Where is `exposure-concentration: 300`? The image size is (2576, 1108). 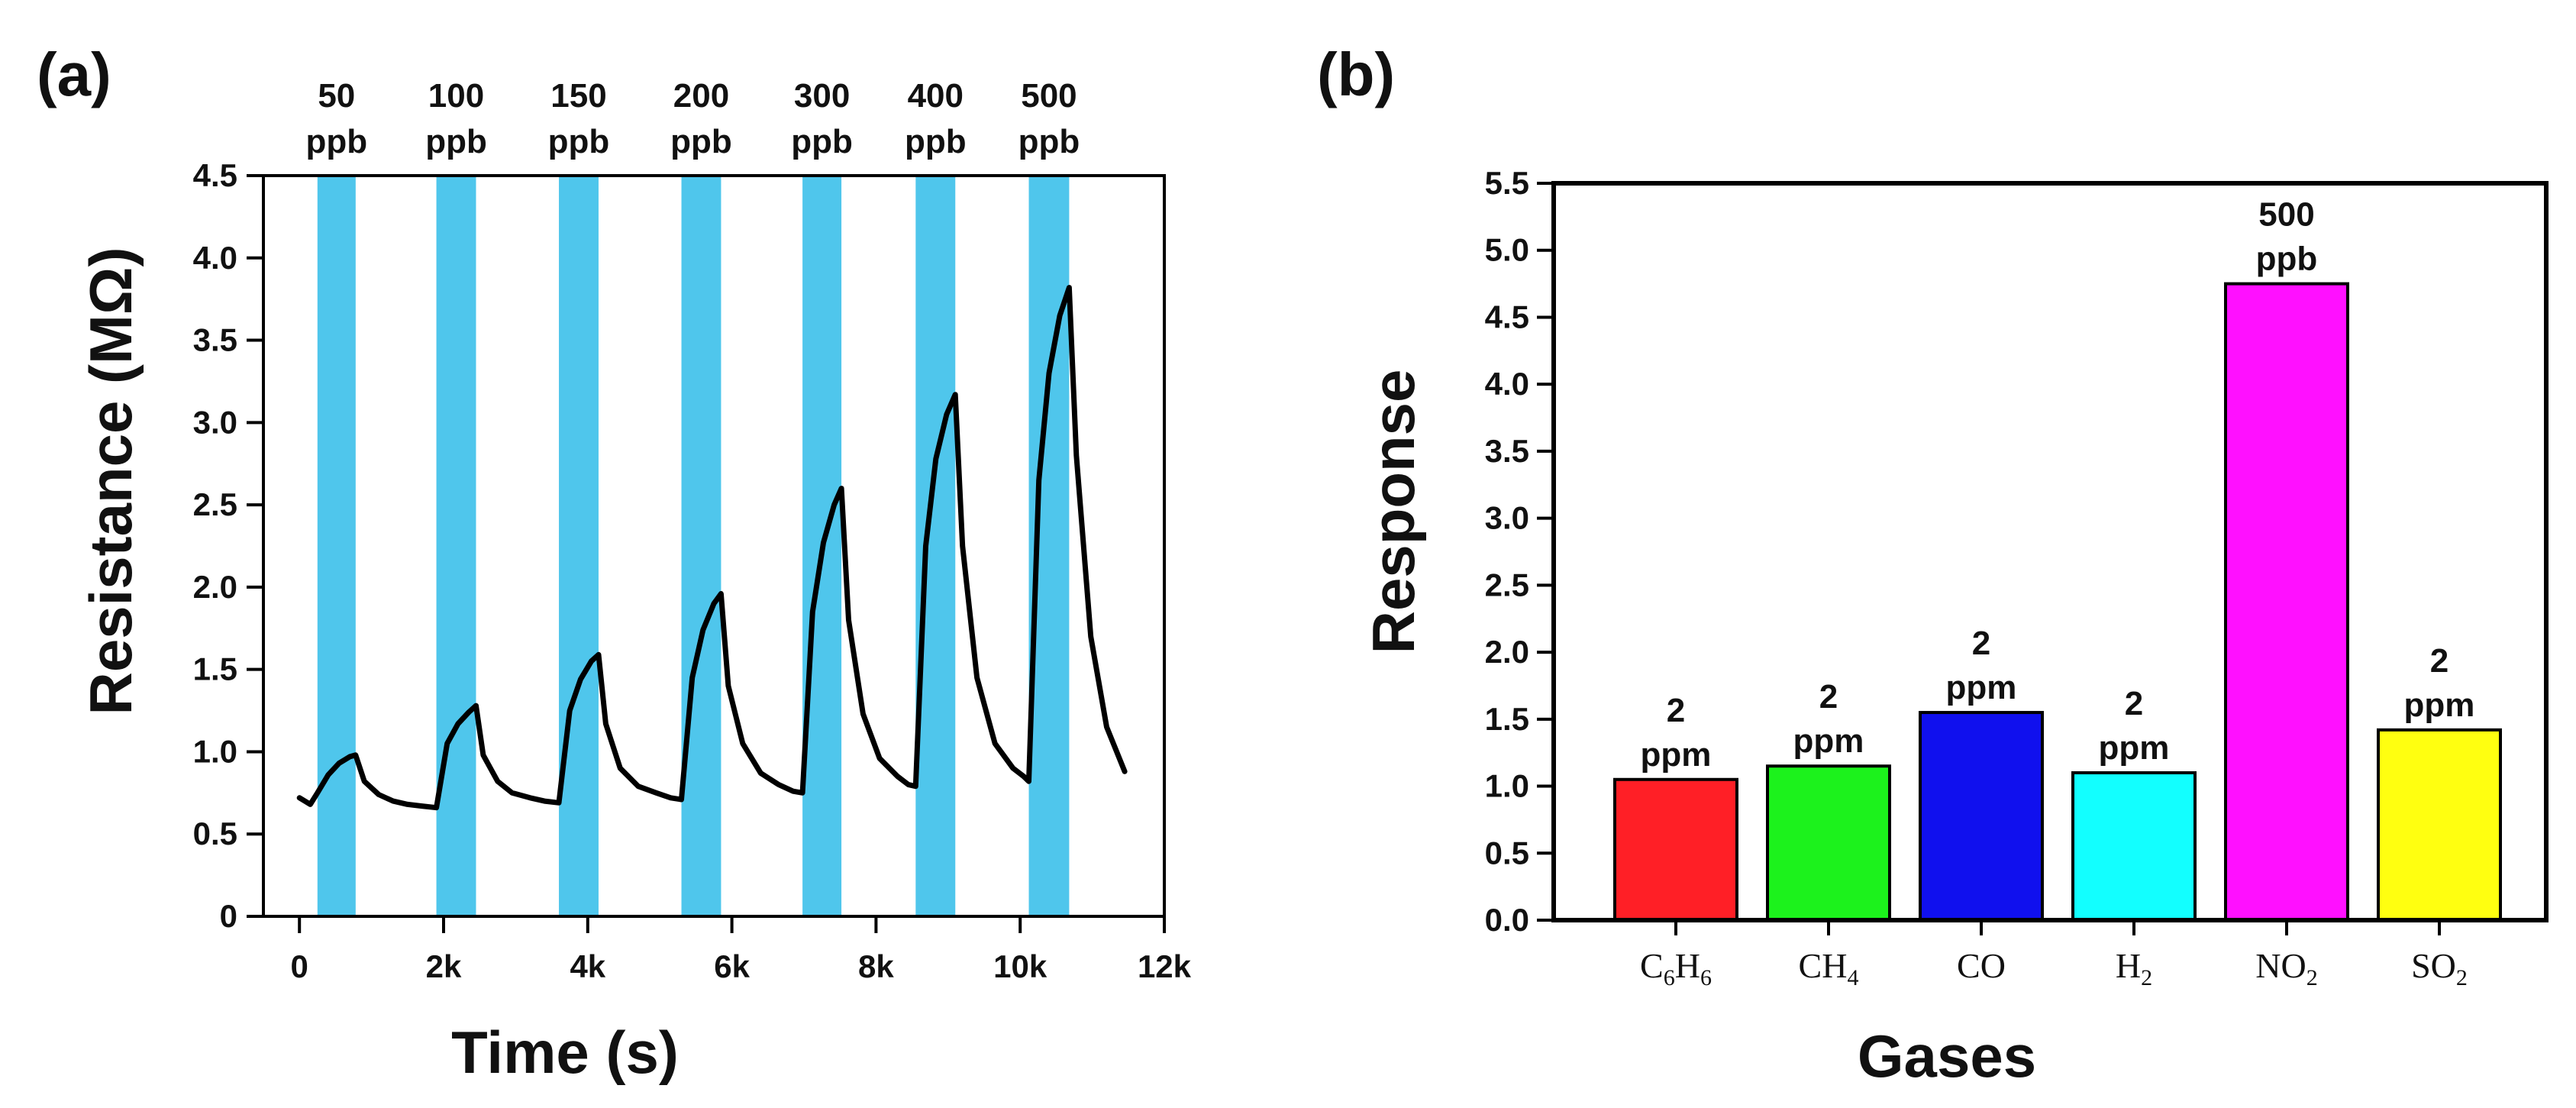 exposure-concentration: 300 is located at coordinates (822, 96).